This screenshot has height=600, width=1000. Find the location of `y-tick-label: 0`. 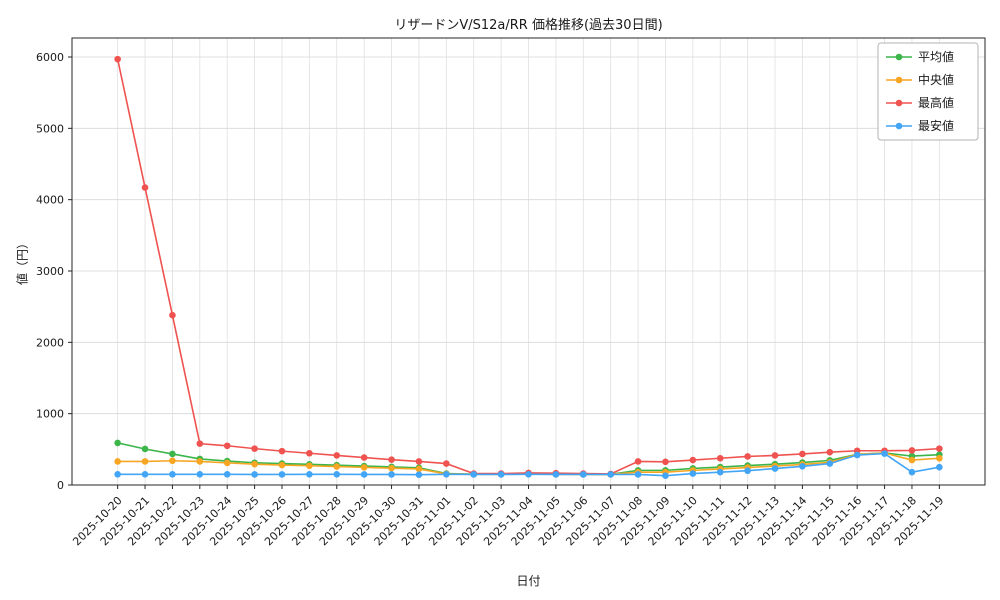

y-tick-label: 0 is located at coordinates (60, 485).